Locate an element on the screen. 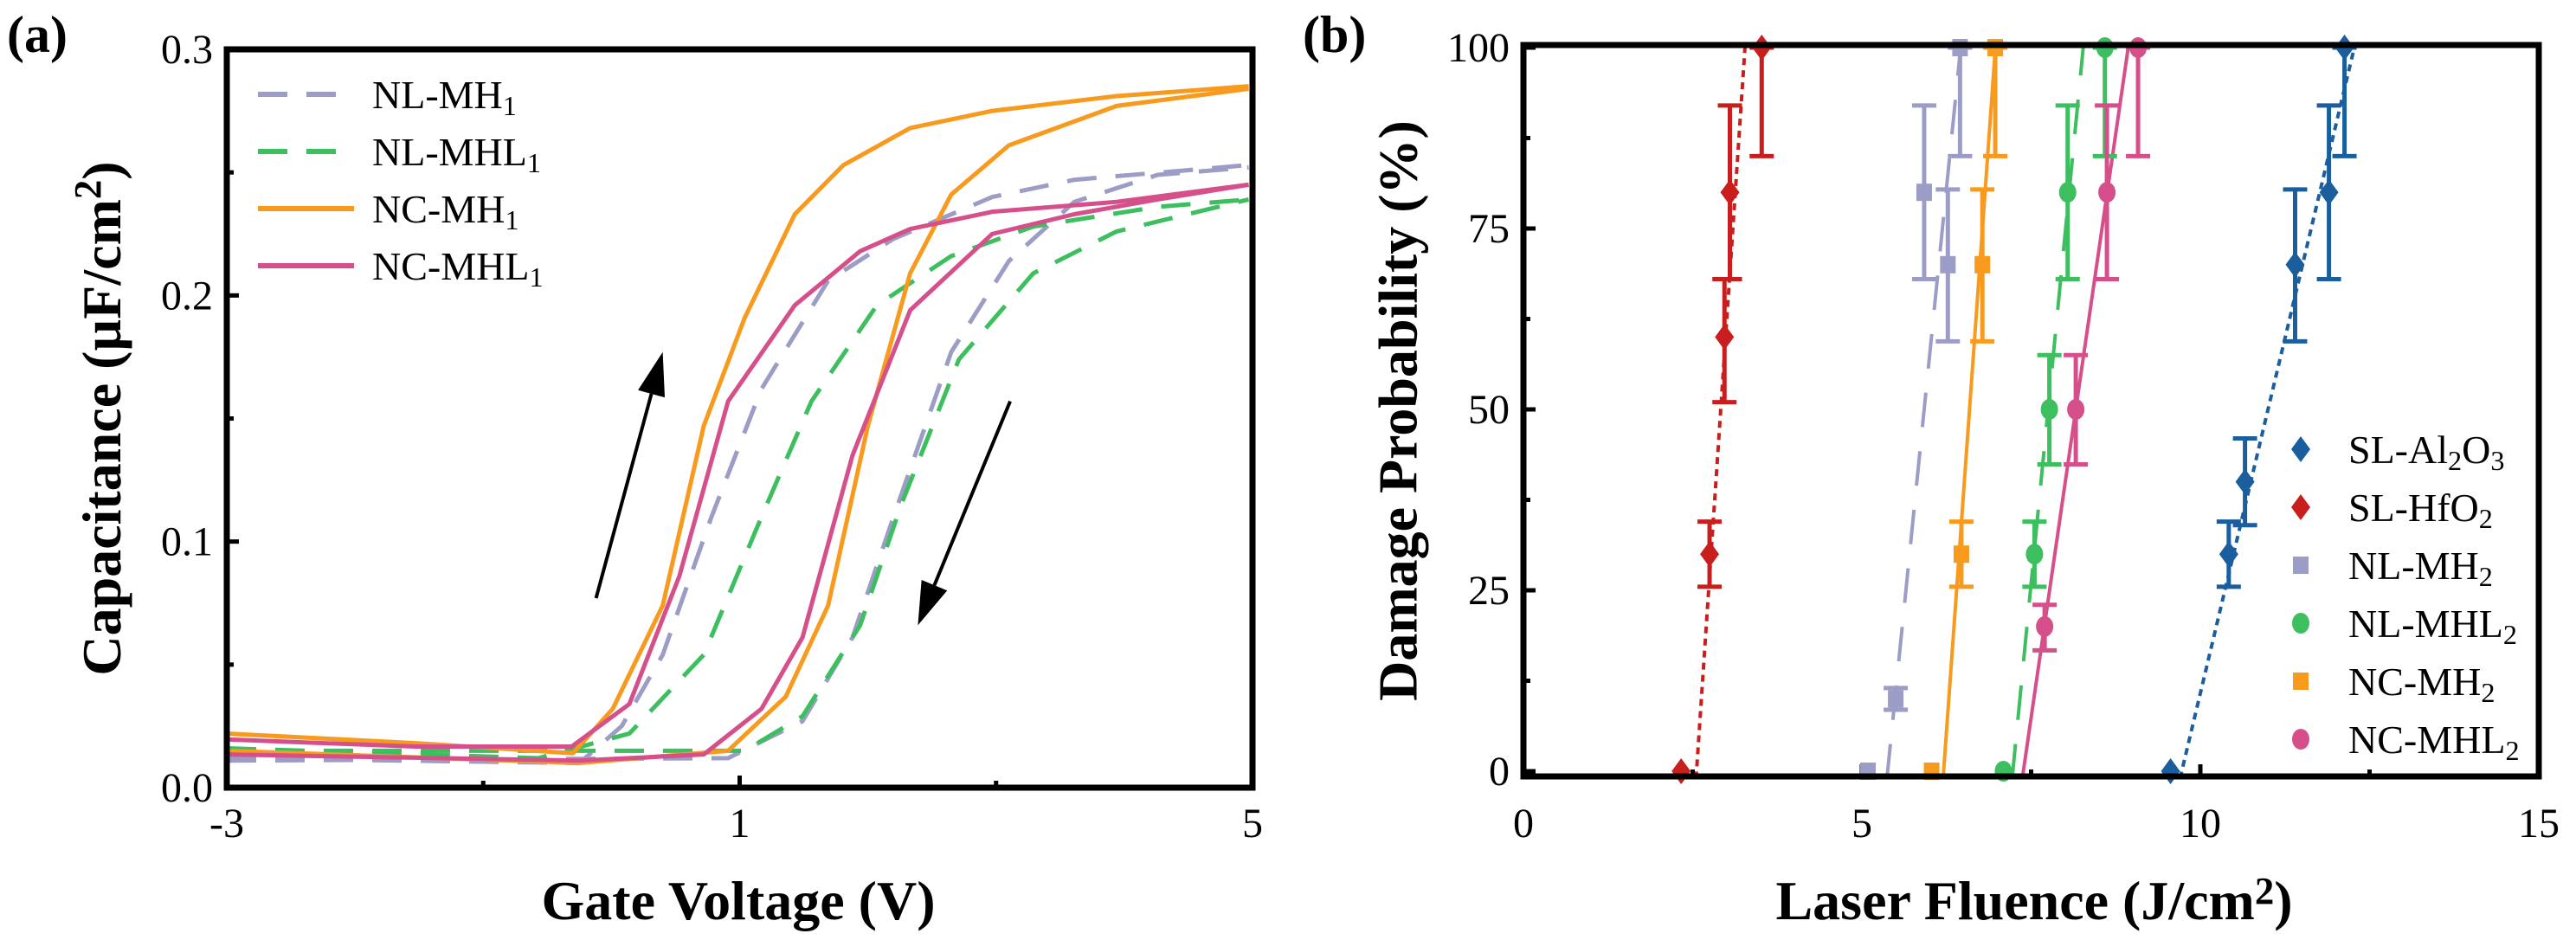  series-SL-Al2O3-fit-line is located at coordinates (2268, 410).